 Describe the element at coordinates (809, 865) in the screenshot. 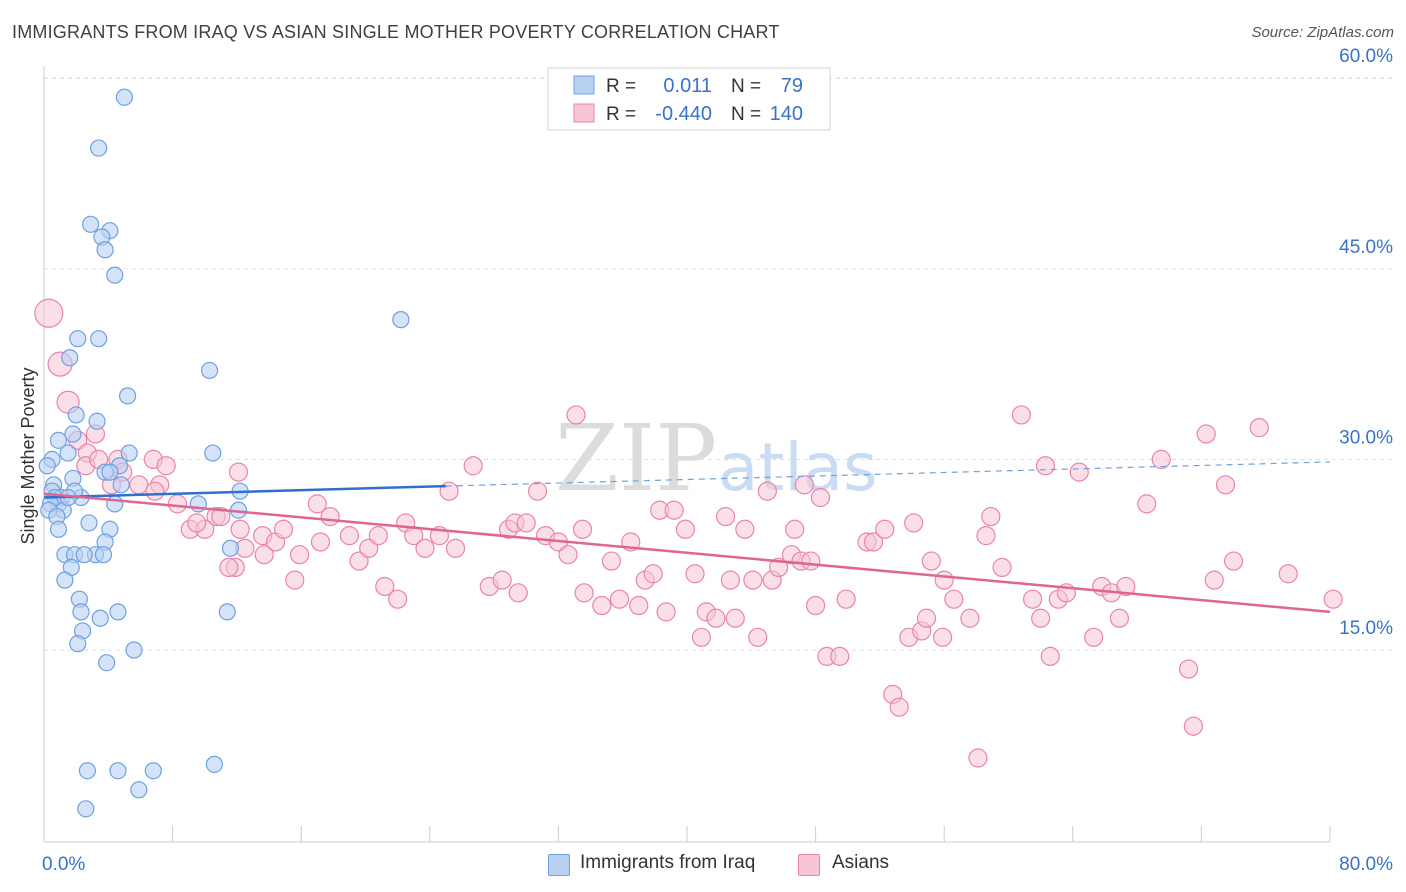

I see `bottom-legend-swatch-asians` at that location.